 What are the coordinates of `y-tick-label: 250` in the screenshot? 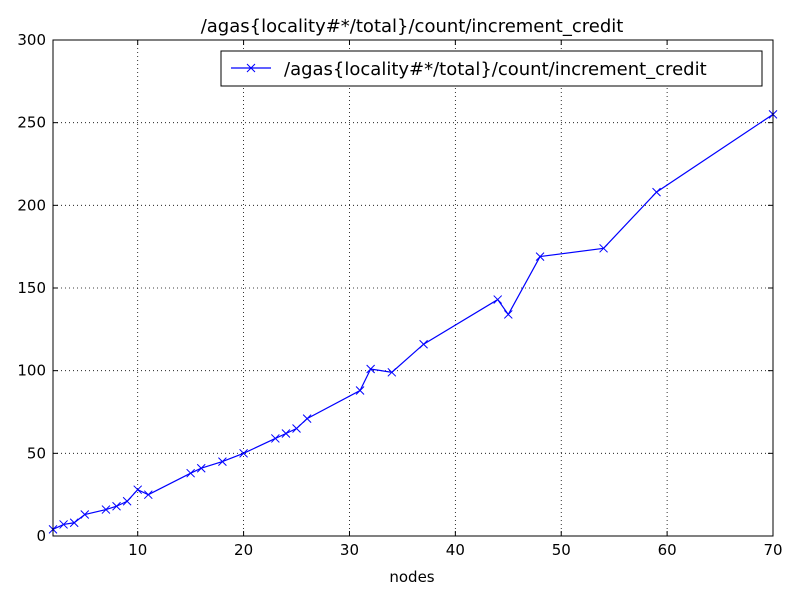 It's located at (31, 123).